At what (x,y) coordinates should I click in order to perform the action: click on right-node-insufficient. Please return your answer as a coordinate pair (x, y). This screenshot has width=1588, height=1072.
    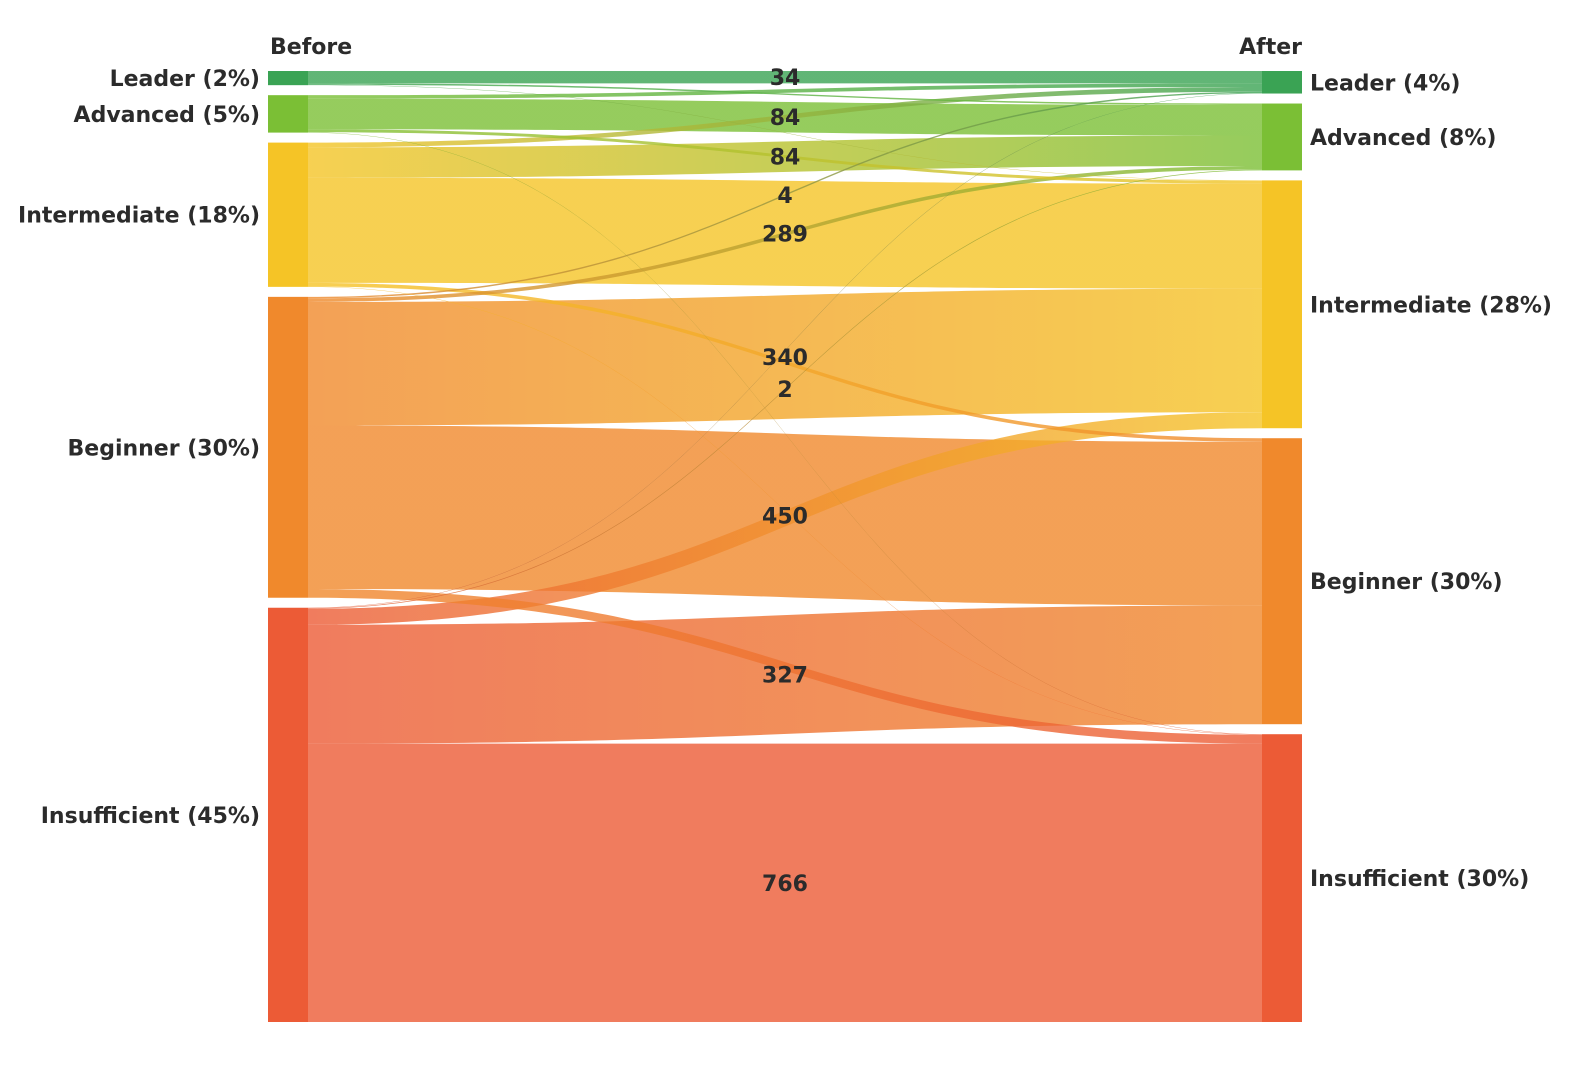
    Looking at the image, I should click on (1282, 878).